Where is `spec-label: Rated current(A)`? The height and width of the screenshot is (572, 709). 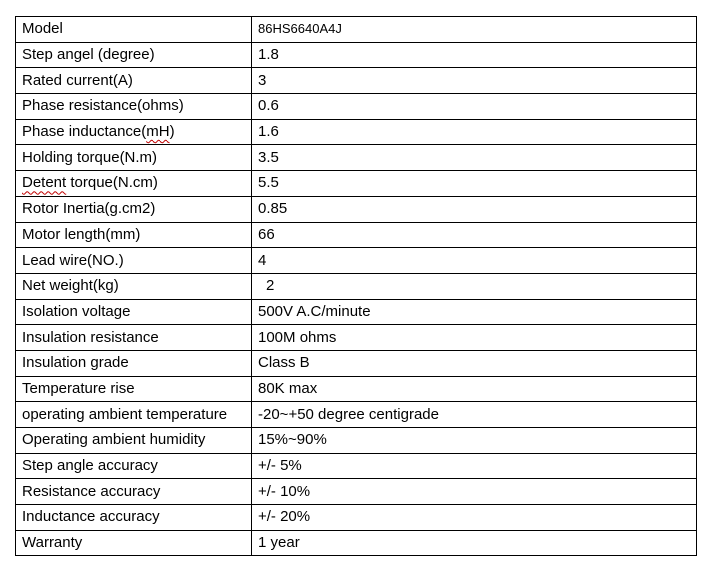 spec-label: Rated current(A) is located at coordinates (133, 81).